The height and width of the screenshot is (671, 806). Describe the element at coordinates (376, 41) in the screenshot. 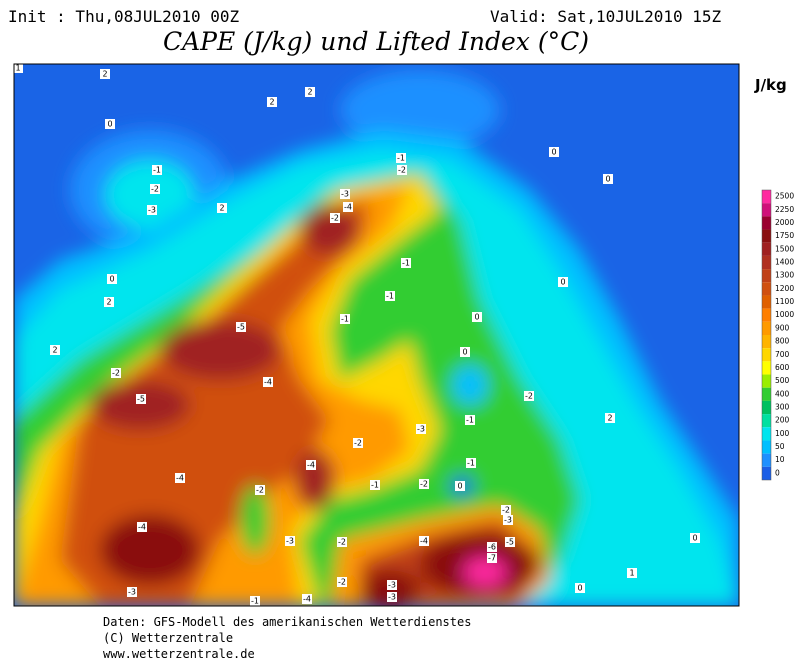

I see `title: CAPE (J/kg) und Lifted Index (°C)` at that location.